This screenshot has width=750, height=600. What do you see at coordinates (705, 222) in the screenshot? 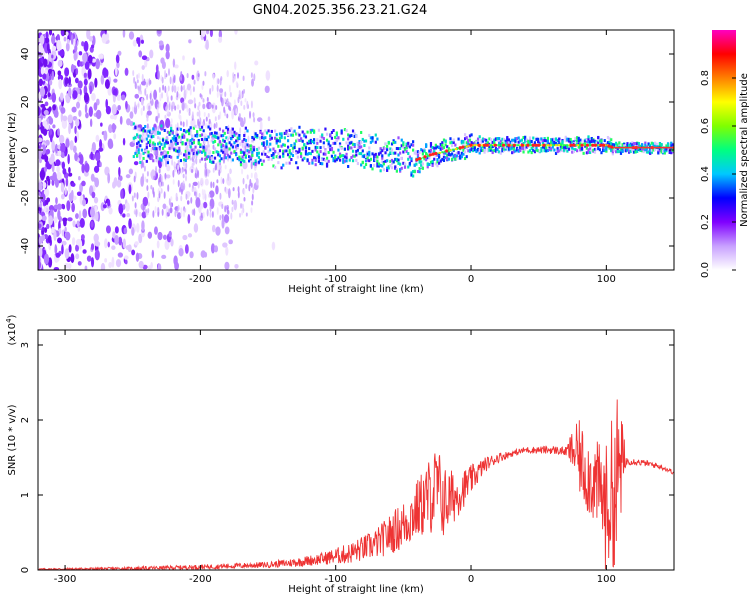
I see `colorbar-tick-label: 0.2` at bounding box center [705, 222].